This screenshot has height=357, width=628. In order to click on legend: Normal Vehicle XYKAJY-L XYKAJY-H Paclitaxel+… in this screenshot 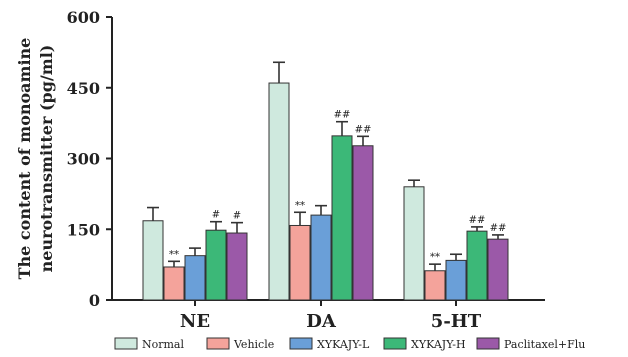, I will do `click(349, 344)`.